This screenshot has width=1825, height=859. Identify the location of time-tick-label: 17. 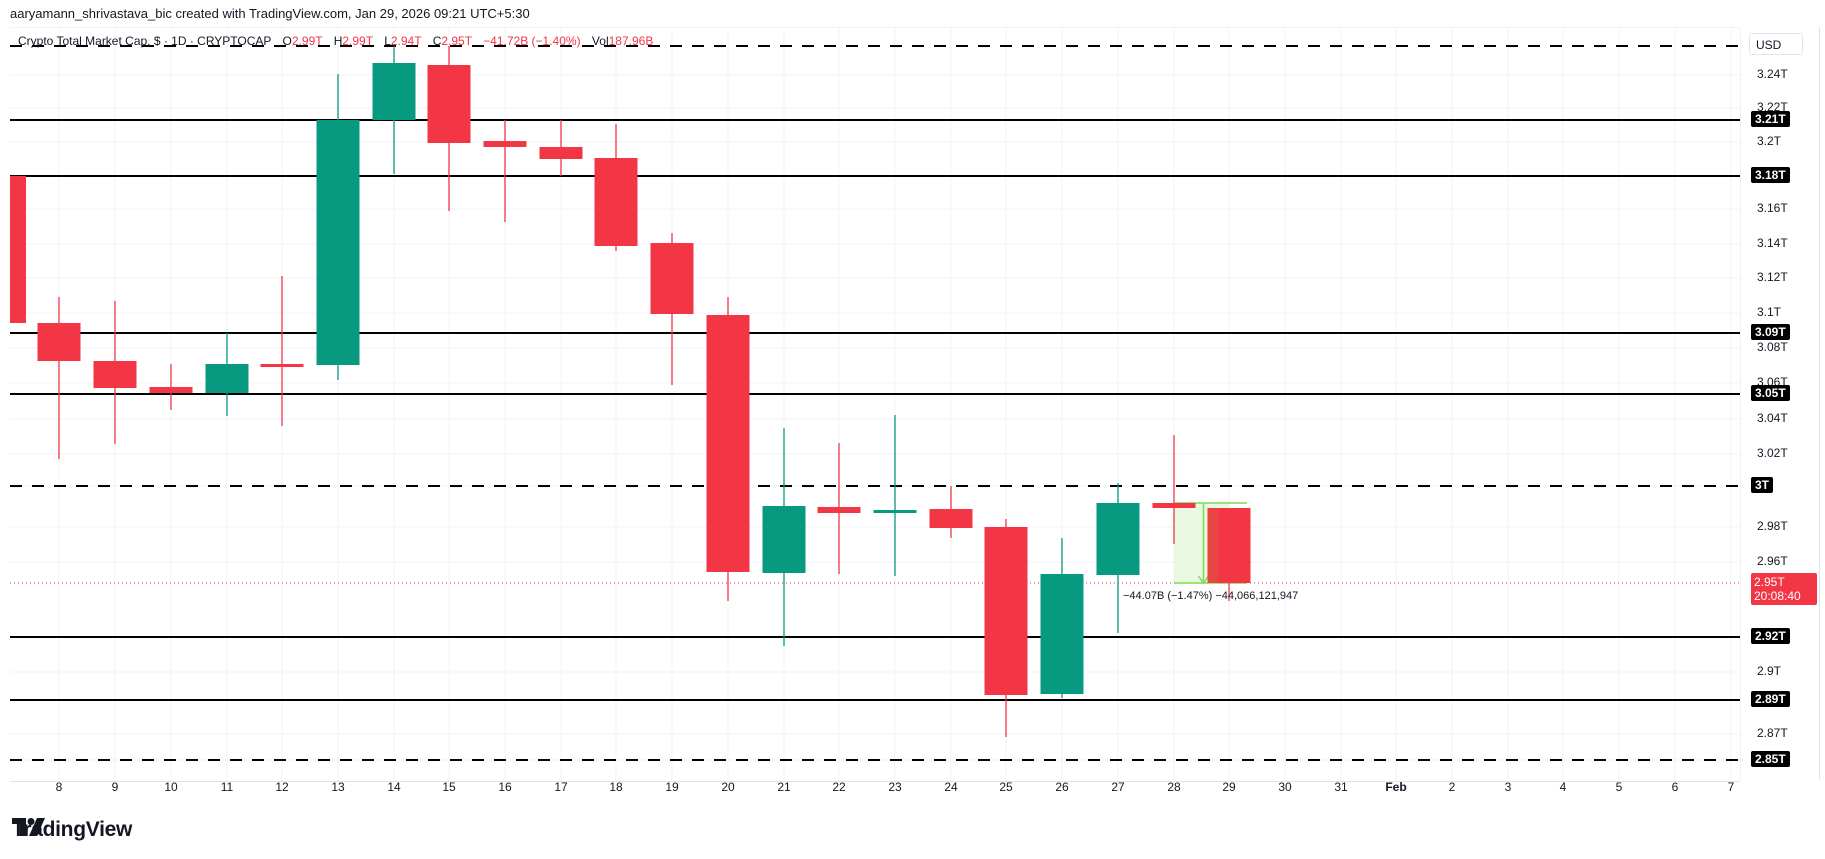
(561, 787).